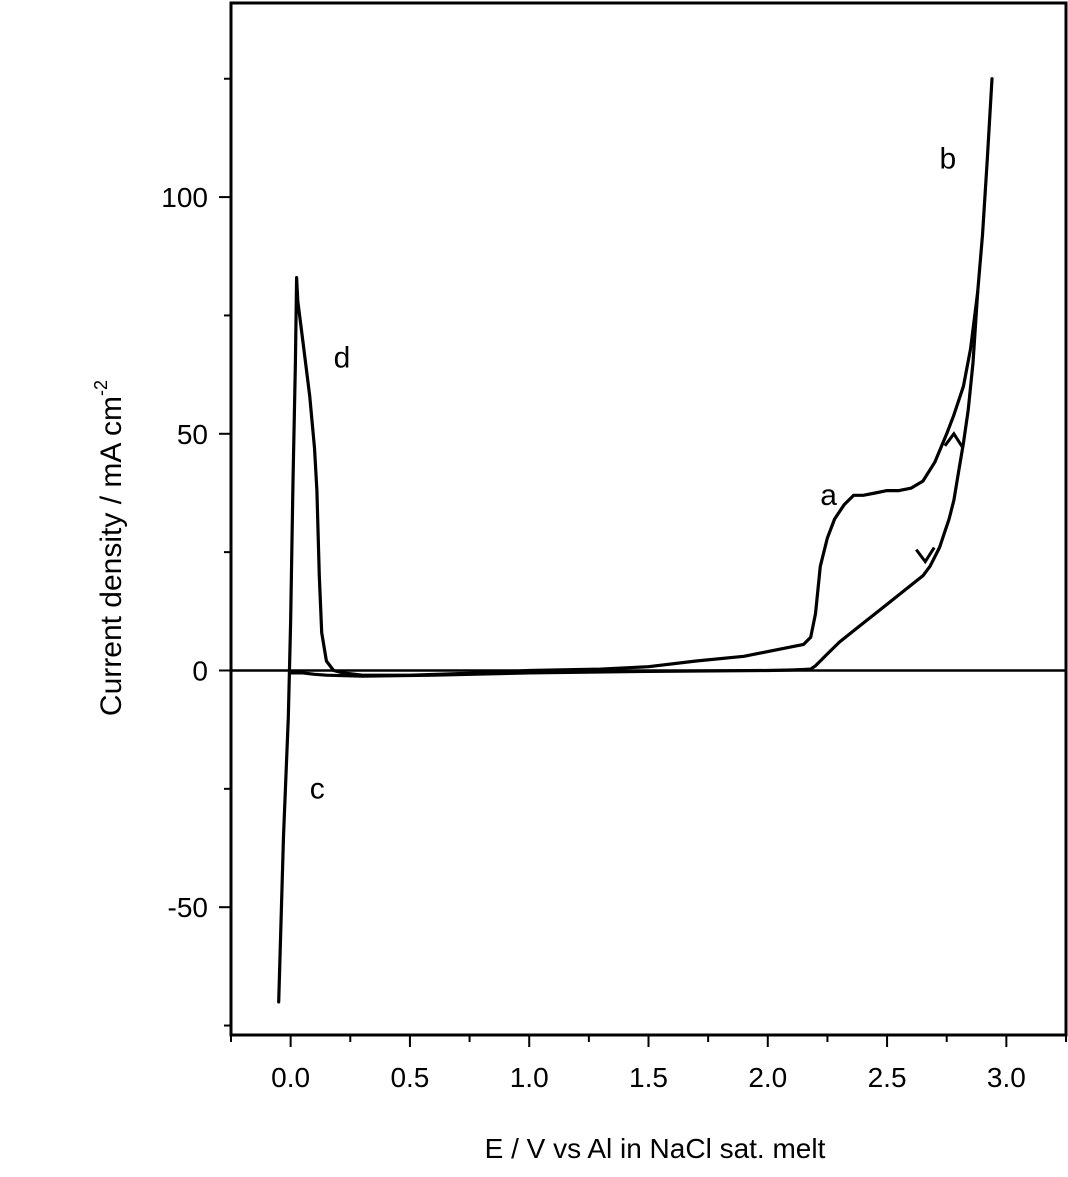 The height and width of the screenshot is (1177, 1068). I want to click on x-tick-label: 1.5, so click(648, 1077).